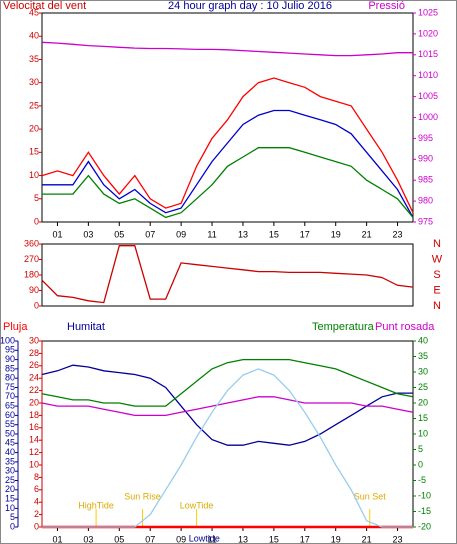 The width and height of the screenshot is (457, 544). I want to click on direction-label: E, so click(436, 290).